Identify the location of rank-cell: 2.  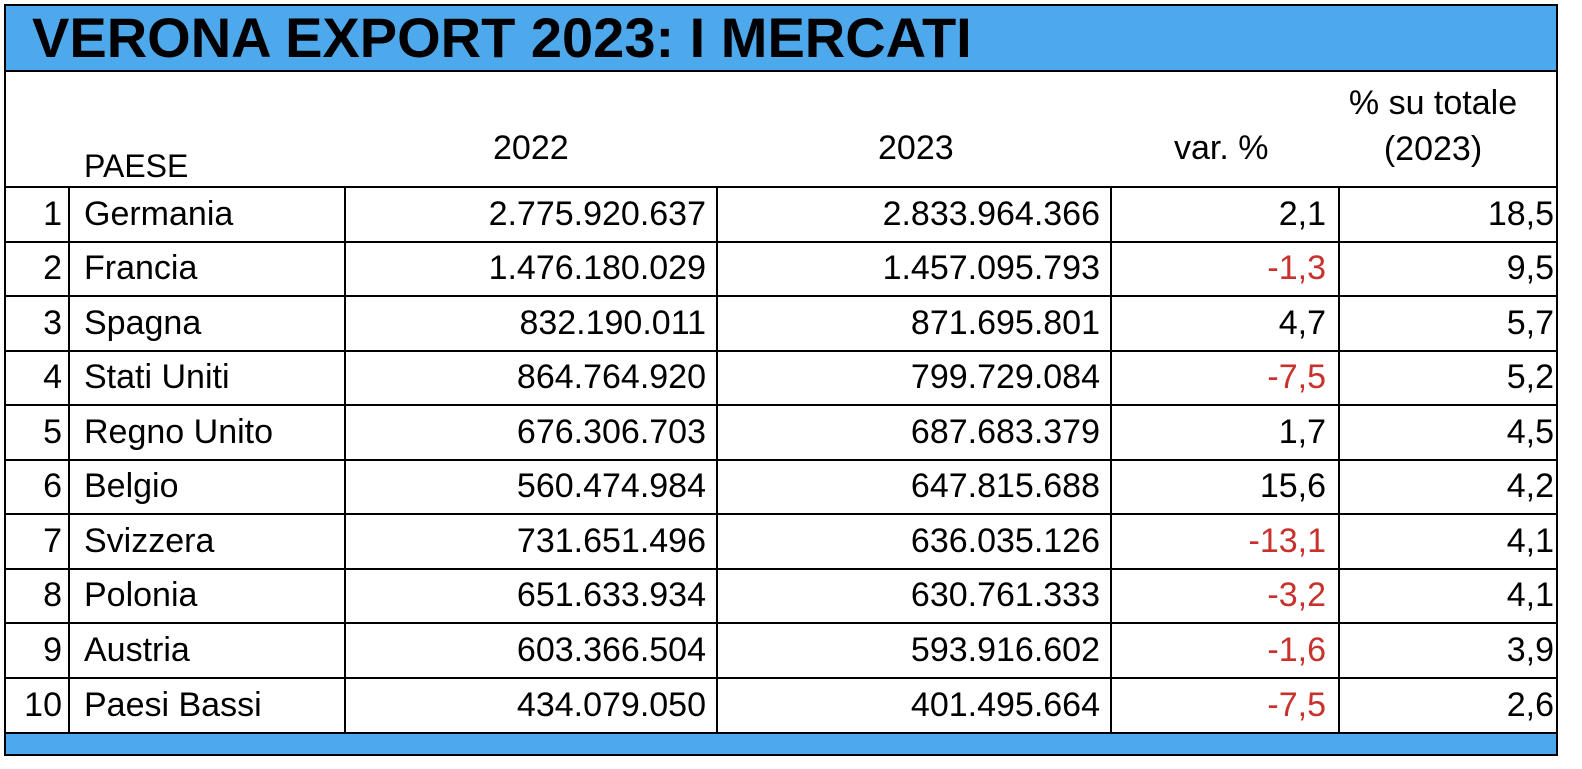
(38, 268).